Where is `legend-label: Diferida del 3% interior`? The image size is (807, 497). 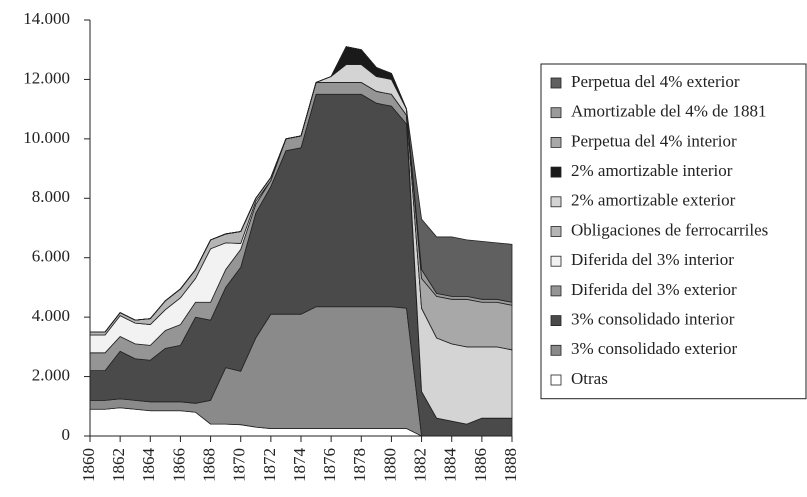 legend-label: Diferida del 3% interior is located at coordinates (652, 259).